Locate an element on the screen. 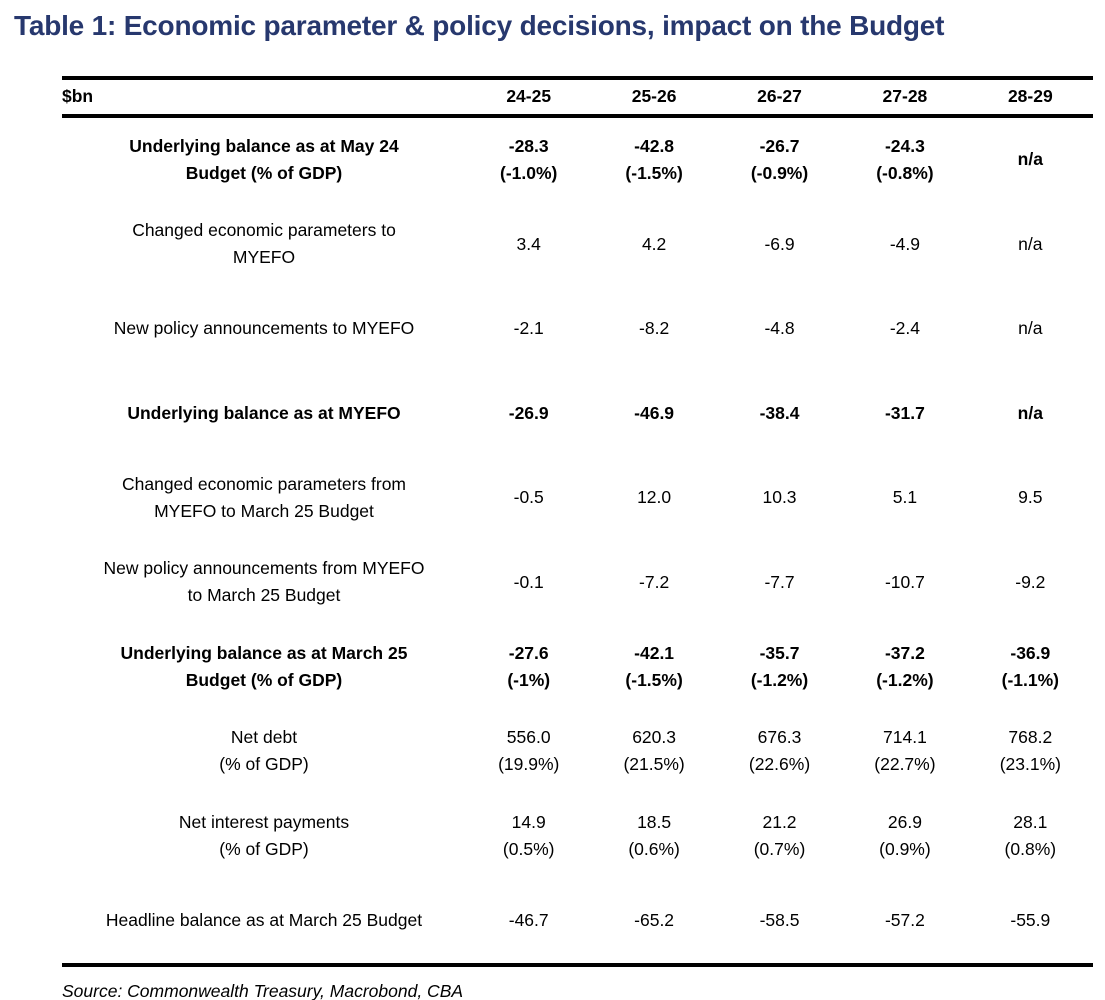  cell-value: -28.3 (-1.0%) is located at coordinates (529, 159).